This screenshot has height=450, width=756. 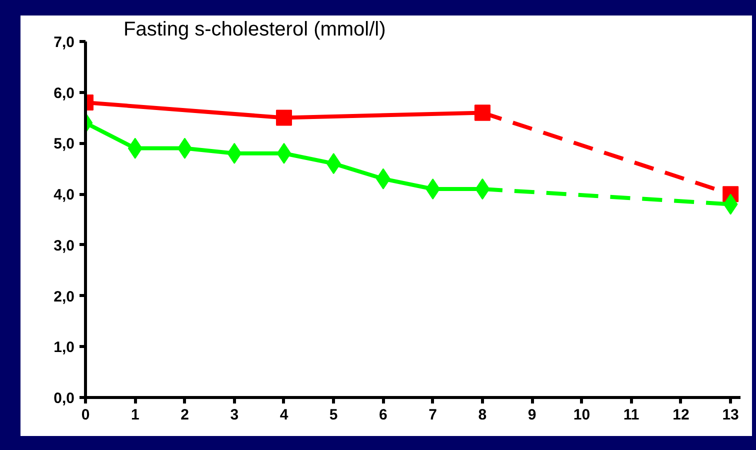 What do you see at coordinates (64, 42) in the screenshot?
I see `y-tick-label: 7,0` at bounding box center [64, 42].